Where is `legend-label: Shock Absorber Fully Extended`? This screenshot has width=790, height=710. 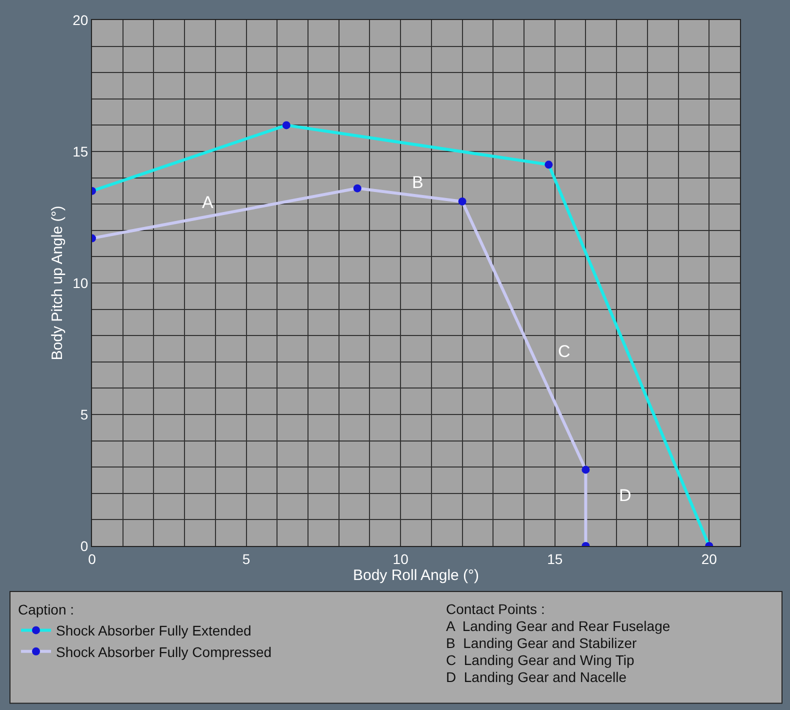 legend-label: Shock Absorber Fully Extended is located at coordinates (154, 630).